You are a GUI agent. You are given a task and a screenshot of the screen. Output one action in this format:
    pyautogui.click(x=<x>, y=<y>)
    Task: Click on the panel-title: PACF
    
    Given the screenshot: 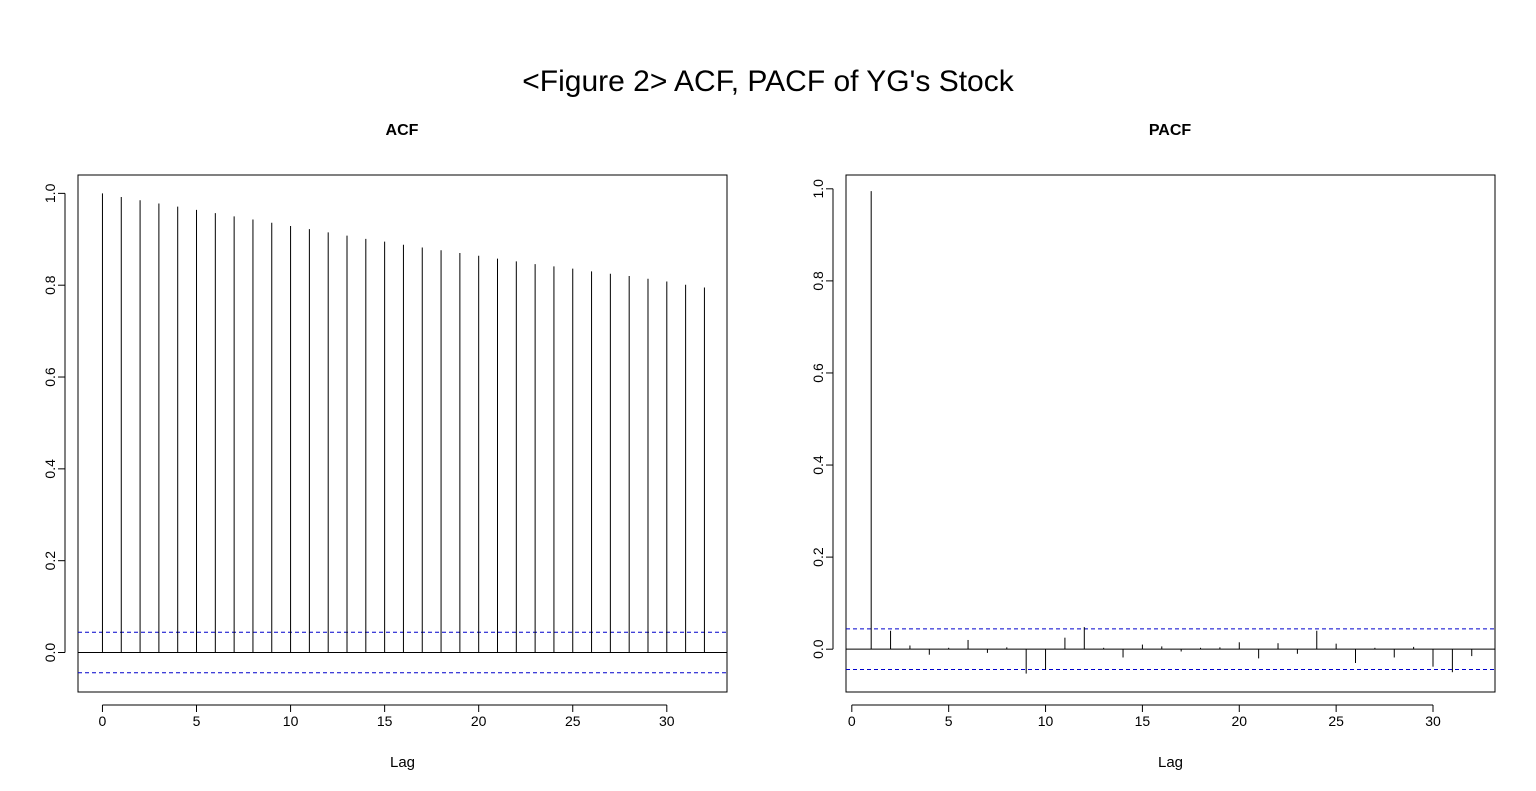 What is the action you would take?
    pyautogui.click(x=1170, y=130)
    